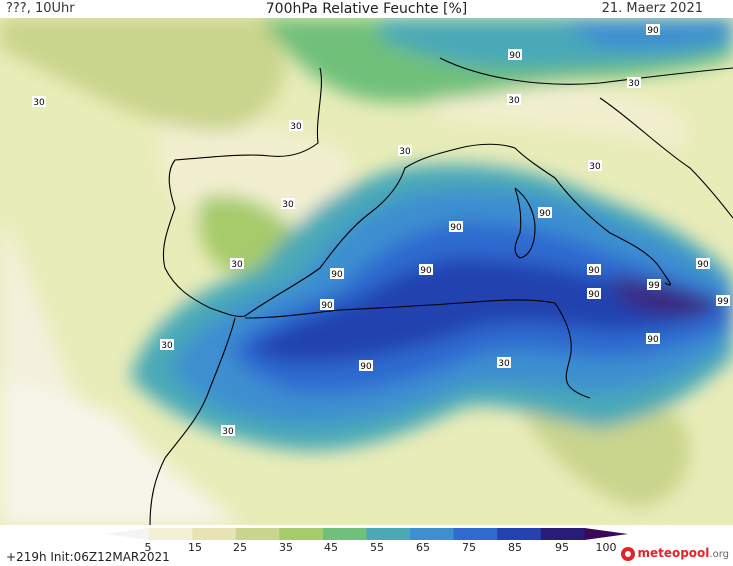 This screenshot has height=566, width=733. Describe the element at coordinates (286, 547) in the screenshot. I see `tick-label: 35` at that location.